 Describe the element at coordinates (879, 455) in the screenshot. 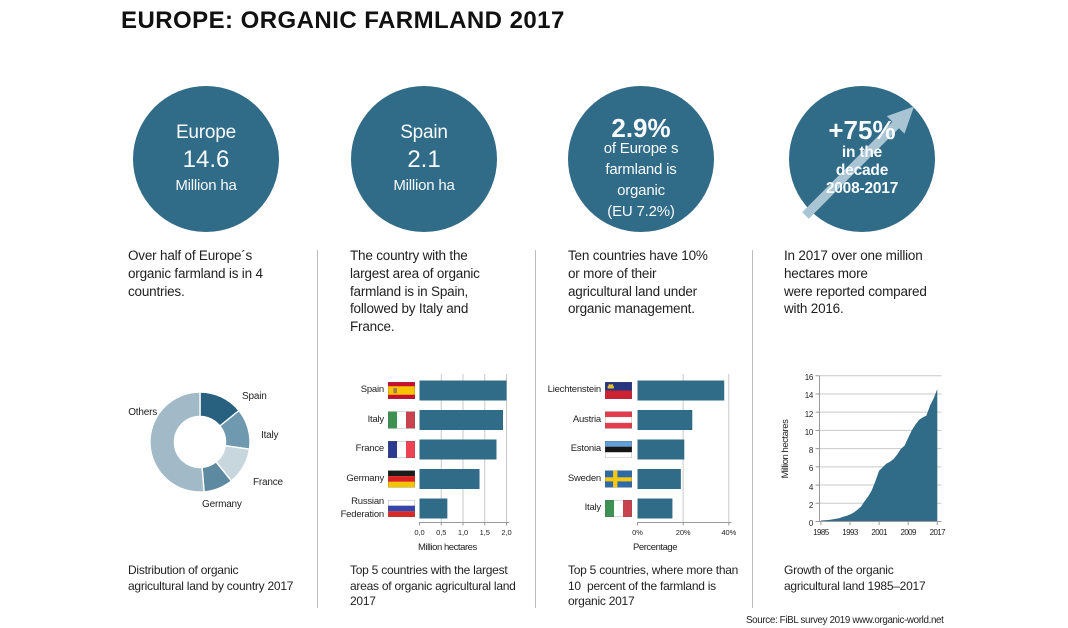

I see `area-series` at that location.